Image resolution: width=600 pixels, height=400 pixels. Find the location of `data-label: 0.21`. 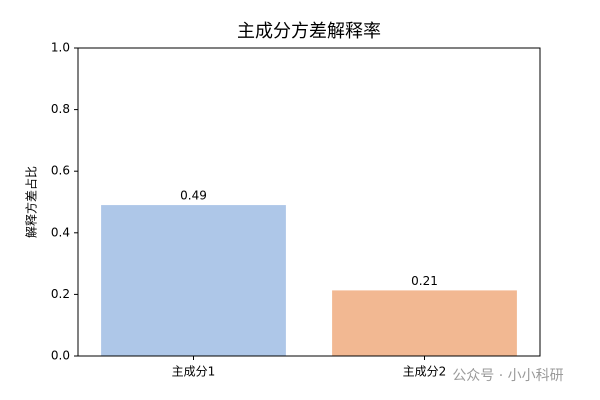

data-label: 0.21 is located at coordinates (424, 281).